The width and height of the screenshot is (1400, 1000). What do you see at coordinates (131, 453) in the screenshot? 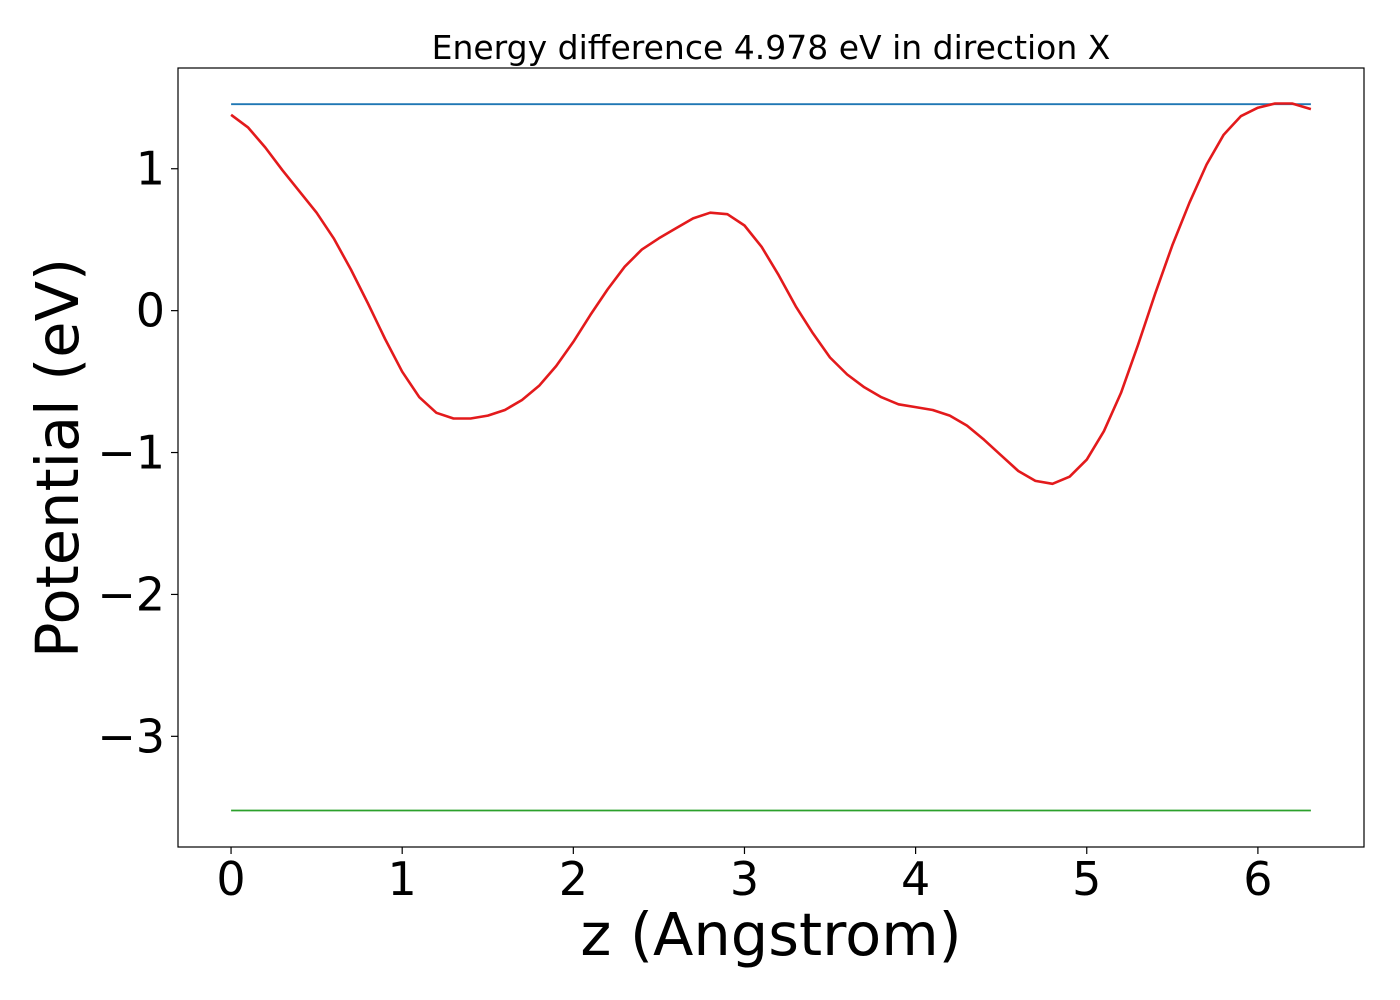
I see `y-tick-label: −1` at bounding box center [131, 453].